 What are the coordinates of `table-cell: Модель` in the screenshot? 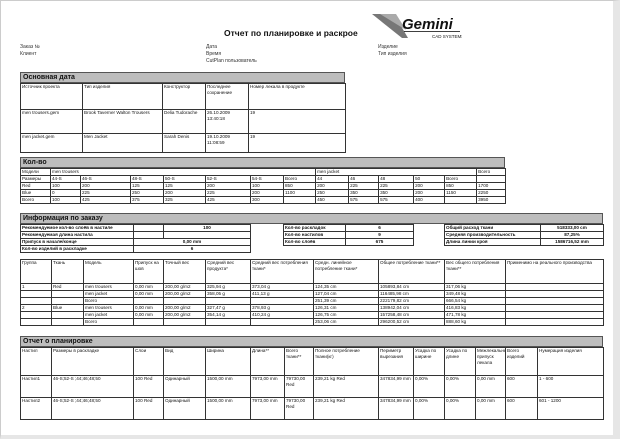 It's located at (108, 271).